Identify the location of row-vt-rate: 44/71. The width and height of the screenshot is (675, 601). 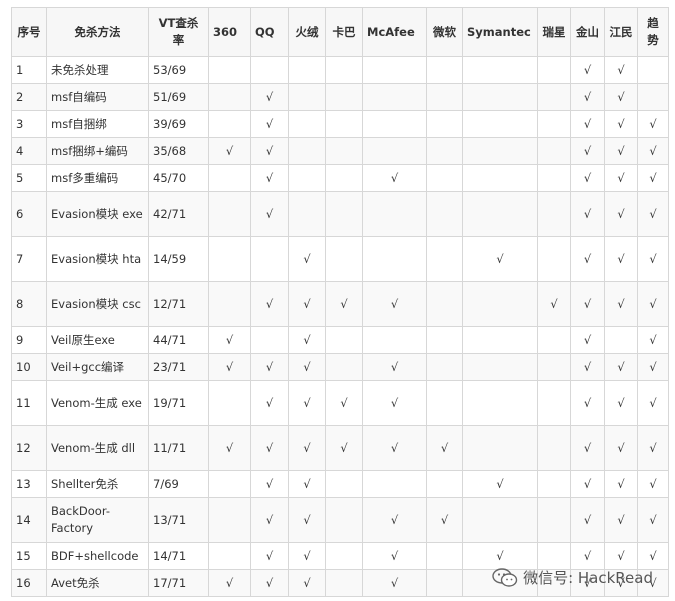
(178, 340).